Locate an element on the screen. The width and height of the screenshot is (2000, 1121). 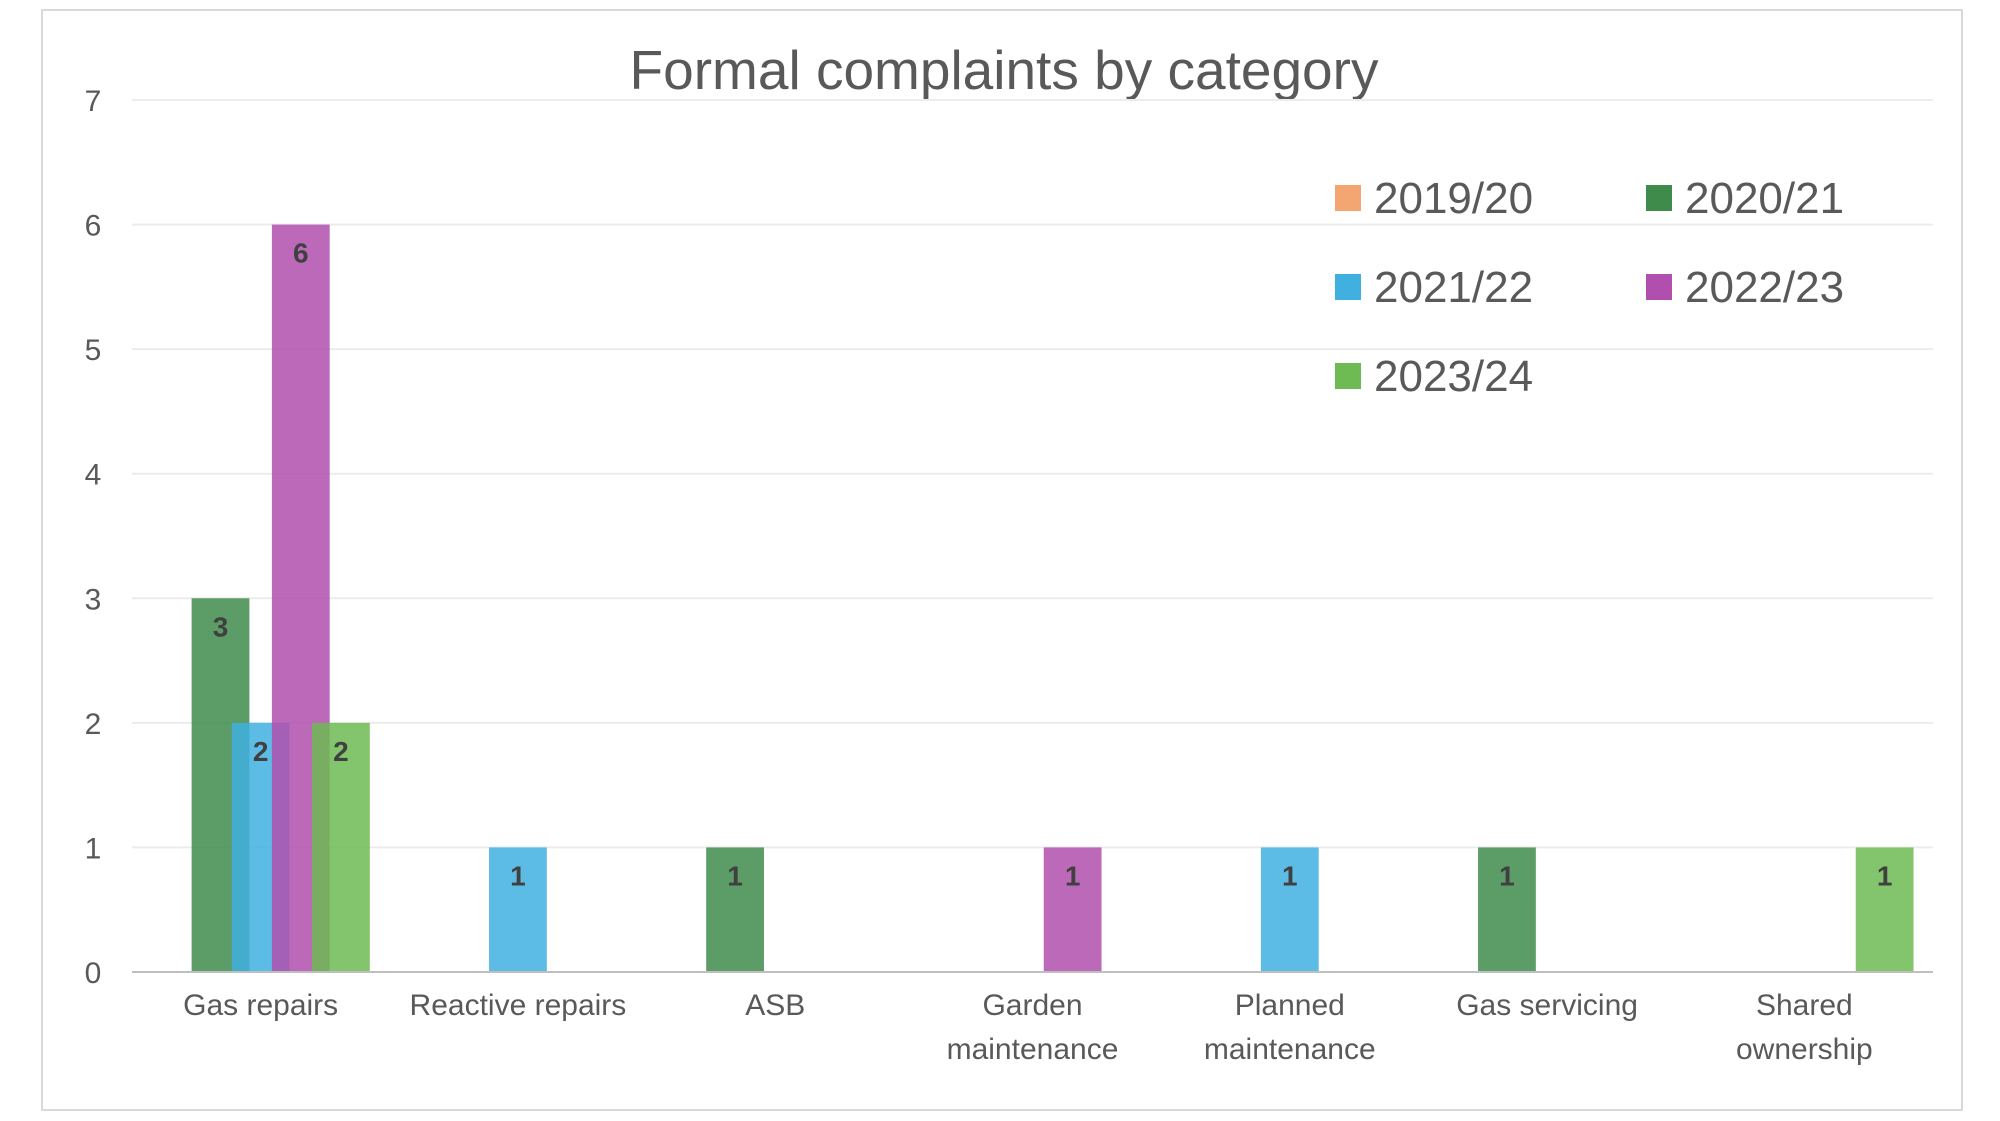
y-tick-label: 1 is located at coordinates (93, 848).